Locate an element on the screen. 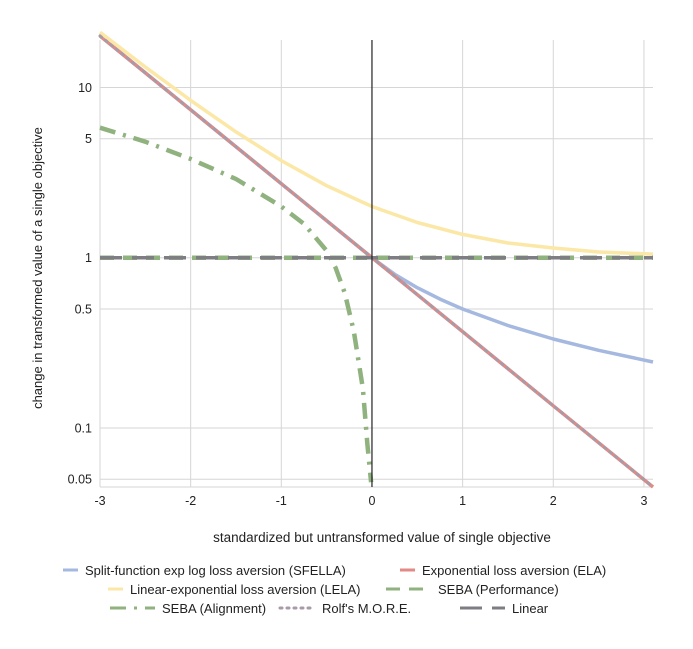 The height and width of the screenshot is (649, 693). legend-label: Linear-exponential loss aversion (LELA) is located at coordinates (245, 589).